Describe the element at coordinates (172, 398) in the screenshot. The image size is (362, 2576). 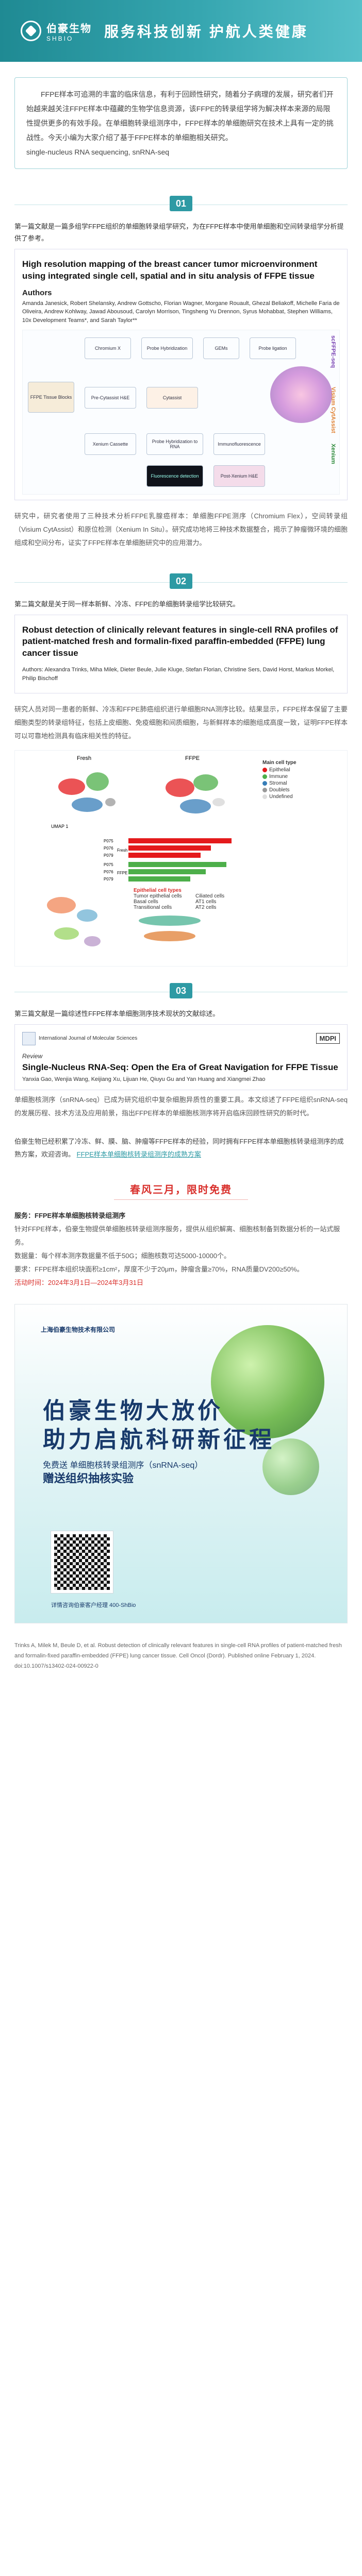
I see `wf-cytassist: Cytassist` at that location.